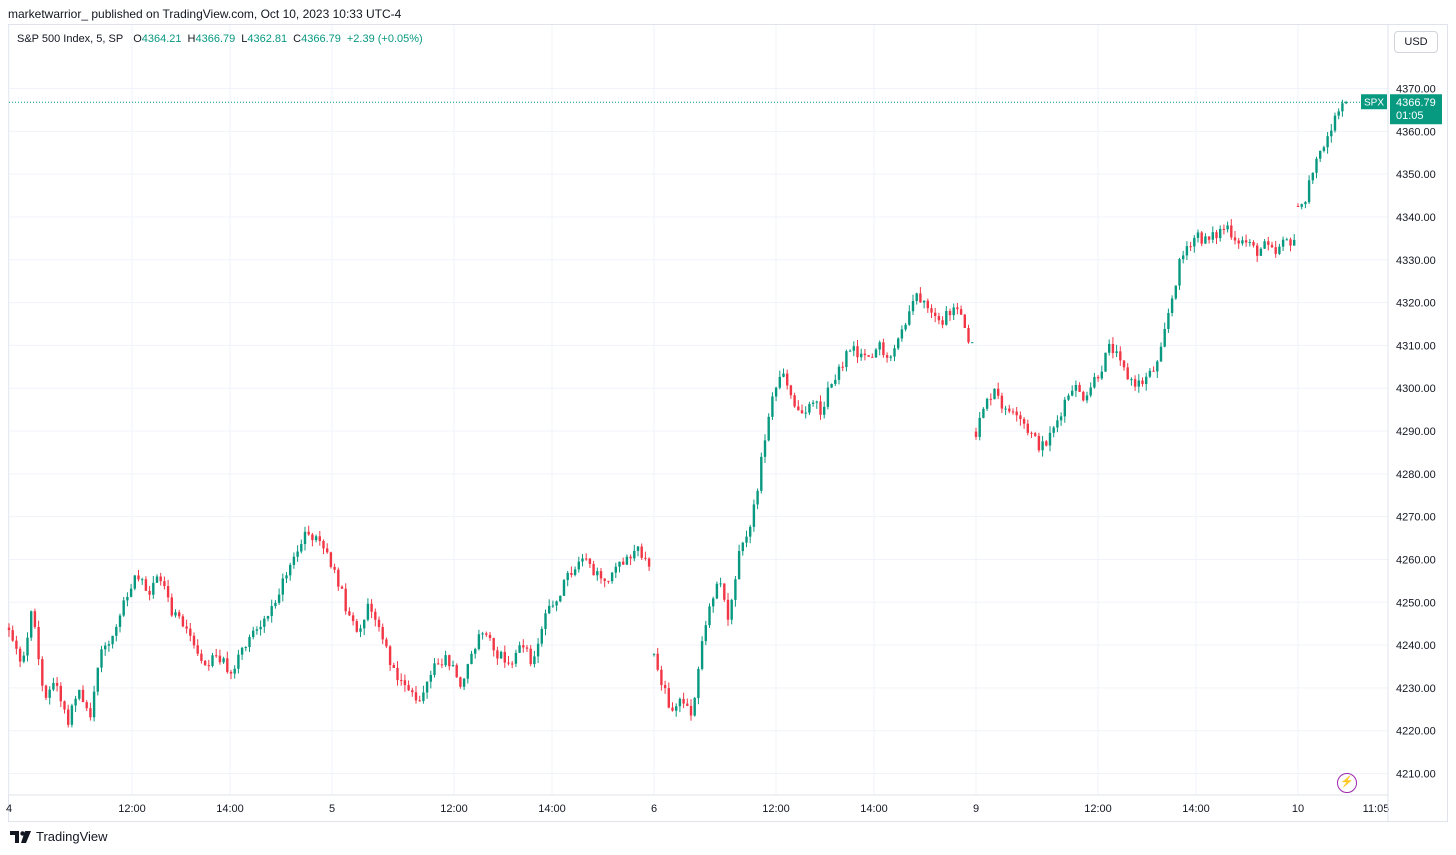  Describe the element at coordinates (59, 836) in the screenshot. I see `tradingview-footer: TradingView` at that location.